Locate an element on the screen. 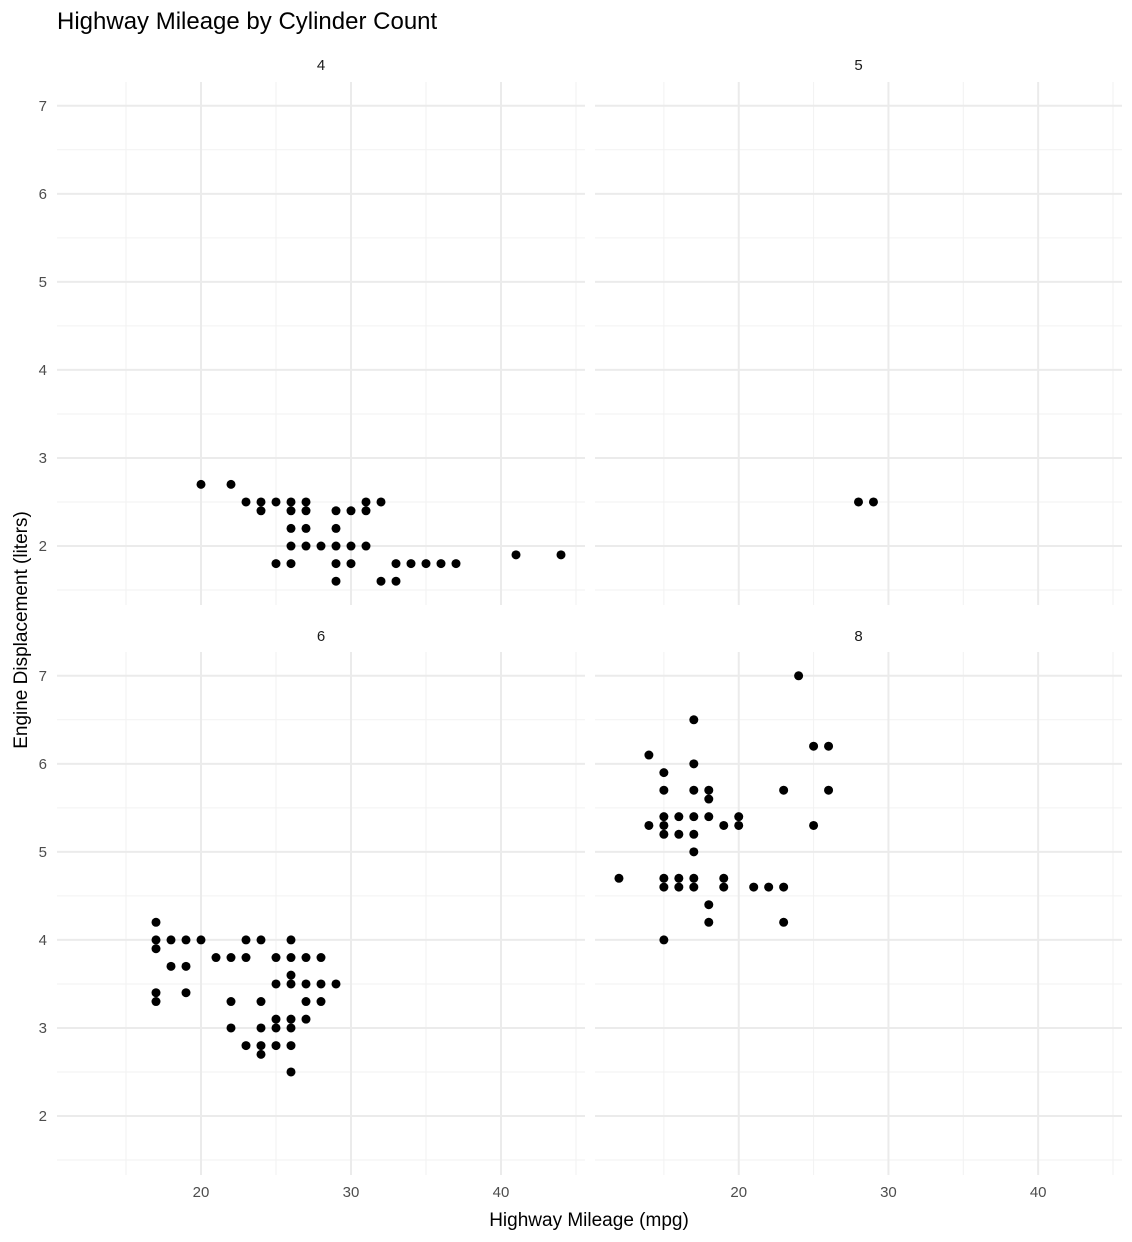  y-axis-title: Engine Displacement (liters) is located at coordinates (21, 630).